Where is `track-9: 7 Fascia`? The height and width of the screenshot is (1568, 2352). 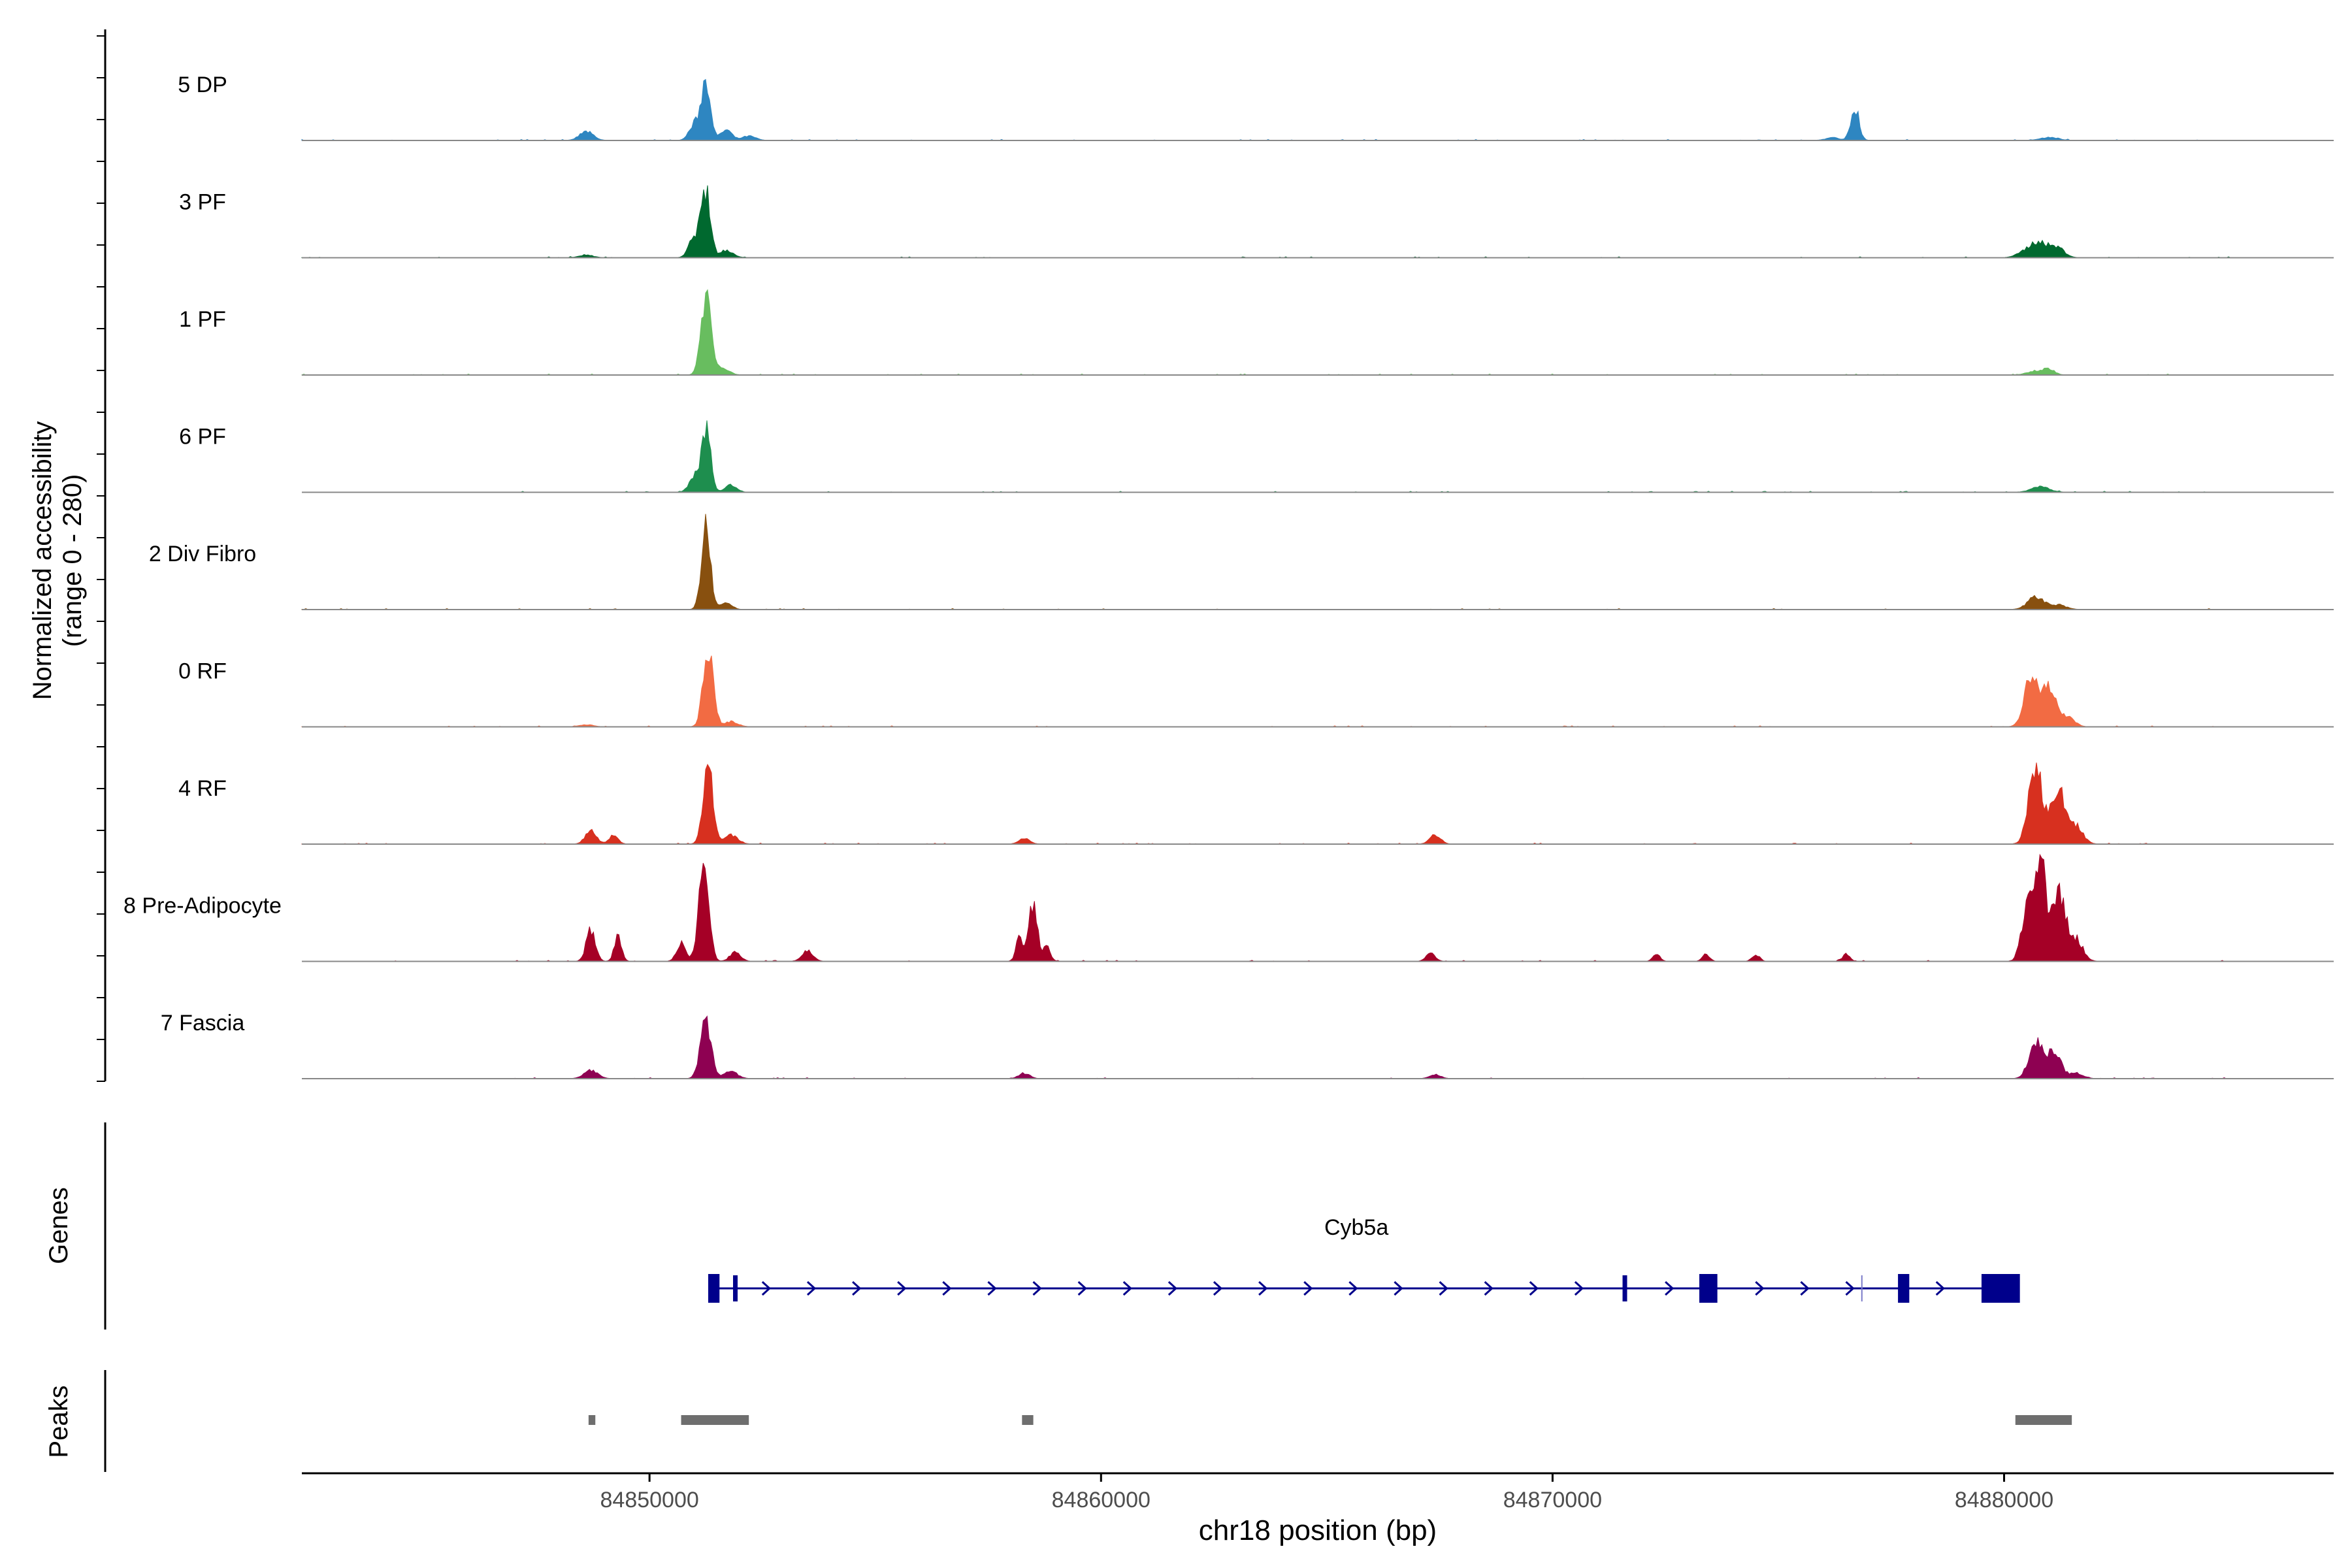
track-9: 7 Fascia is located at coordinates (1247, 1045).